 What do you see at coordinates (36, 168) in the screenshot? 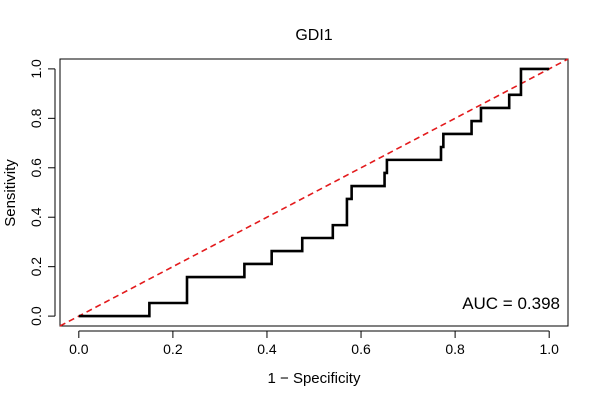
I see `y-tick-label: 0.6` at bounding box center [36, 168].